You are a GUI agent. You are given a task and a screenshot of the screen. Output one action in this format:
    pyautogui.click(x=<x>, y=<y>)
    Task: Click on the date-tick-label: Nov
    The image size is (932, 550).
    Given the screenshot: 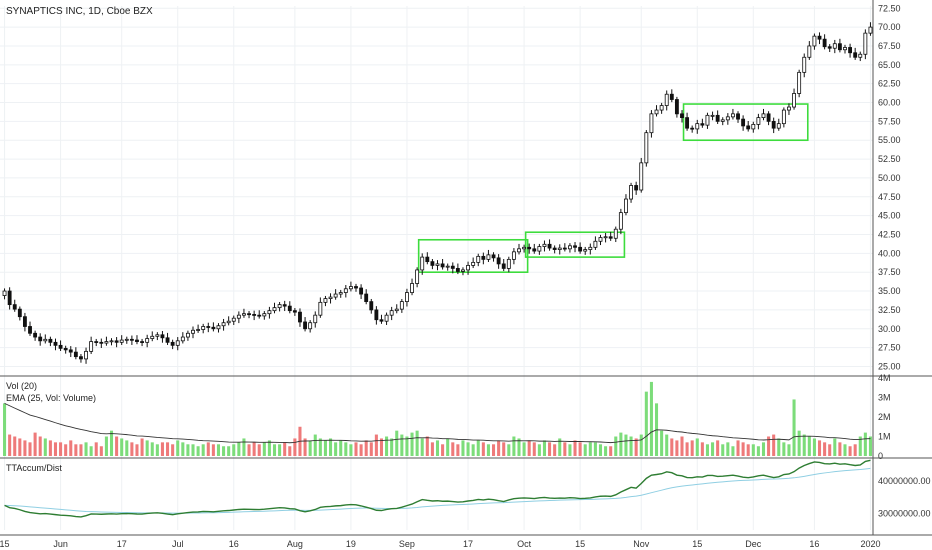 What is the action you would take?
    pyautogui.click(x=641, y=544)
    